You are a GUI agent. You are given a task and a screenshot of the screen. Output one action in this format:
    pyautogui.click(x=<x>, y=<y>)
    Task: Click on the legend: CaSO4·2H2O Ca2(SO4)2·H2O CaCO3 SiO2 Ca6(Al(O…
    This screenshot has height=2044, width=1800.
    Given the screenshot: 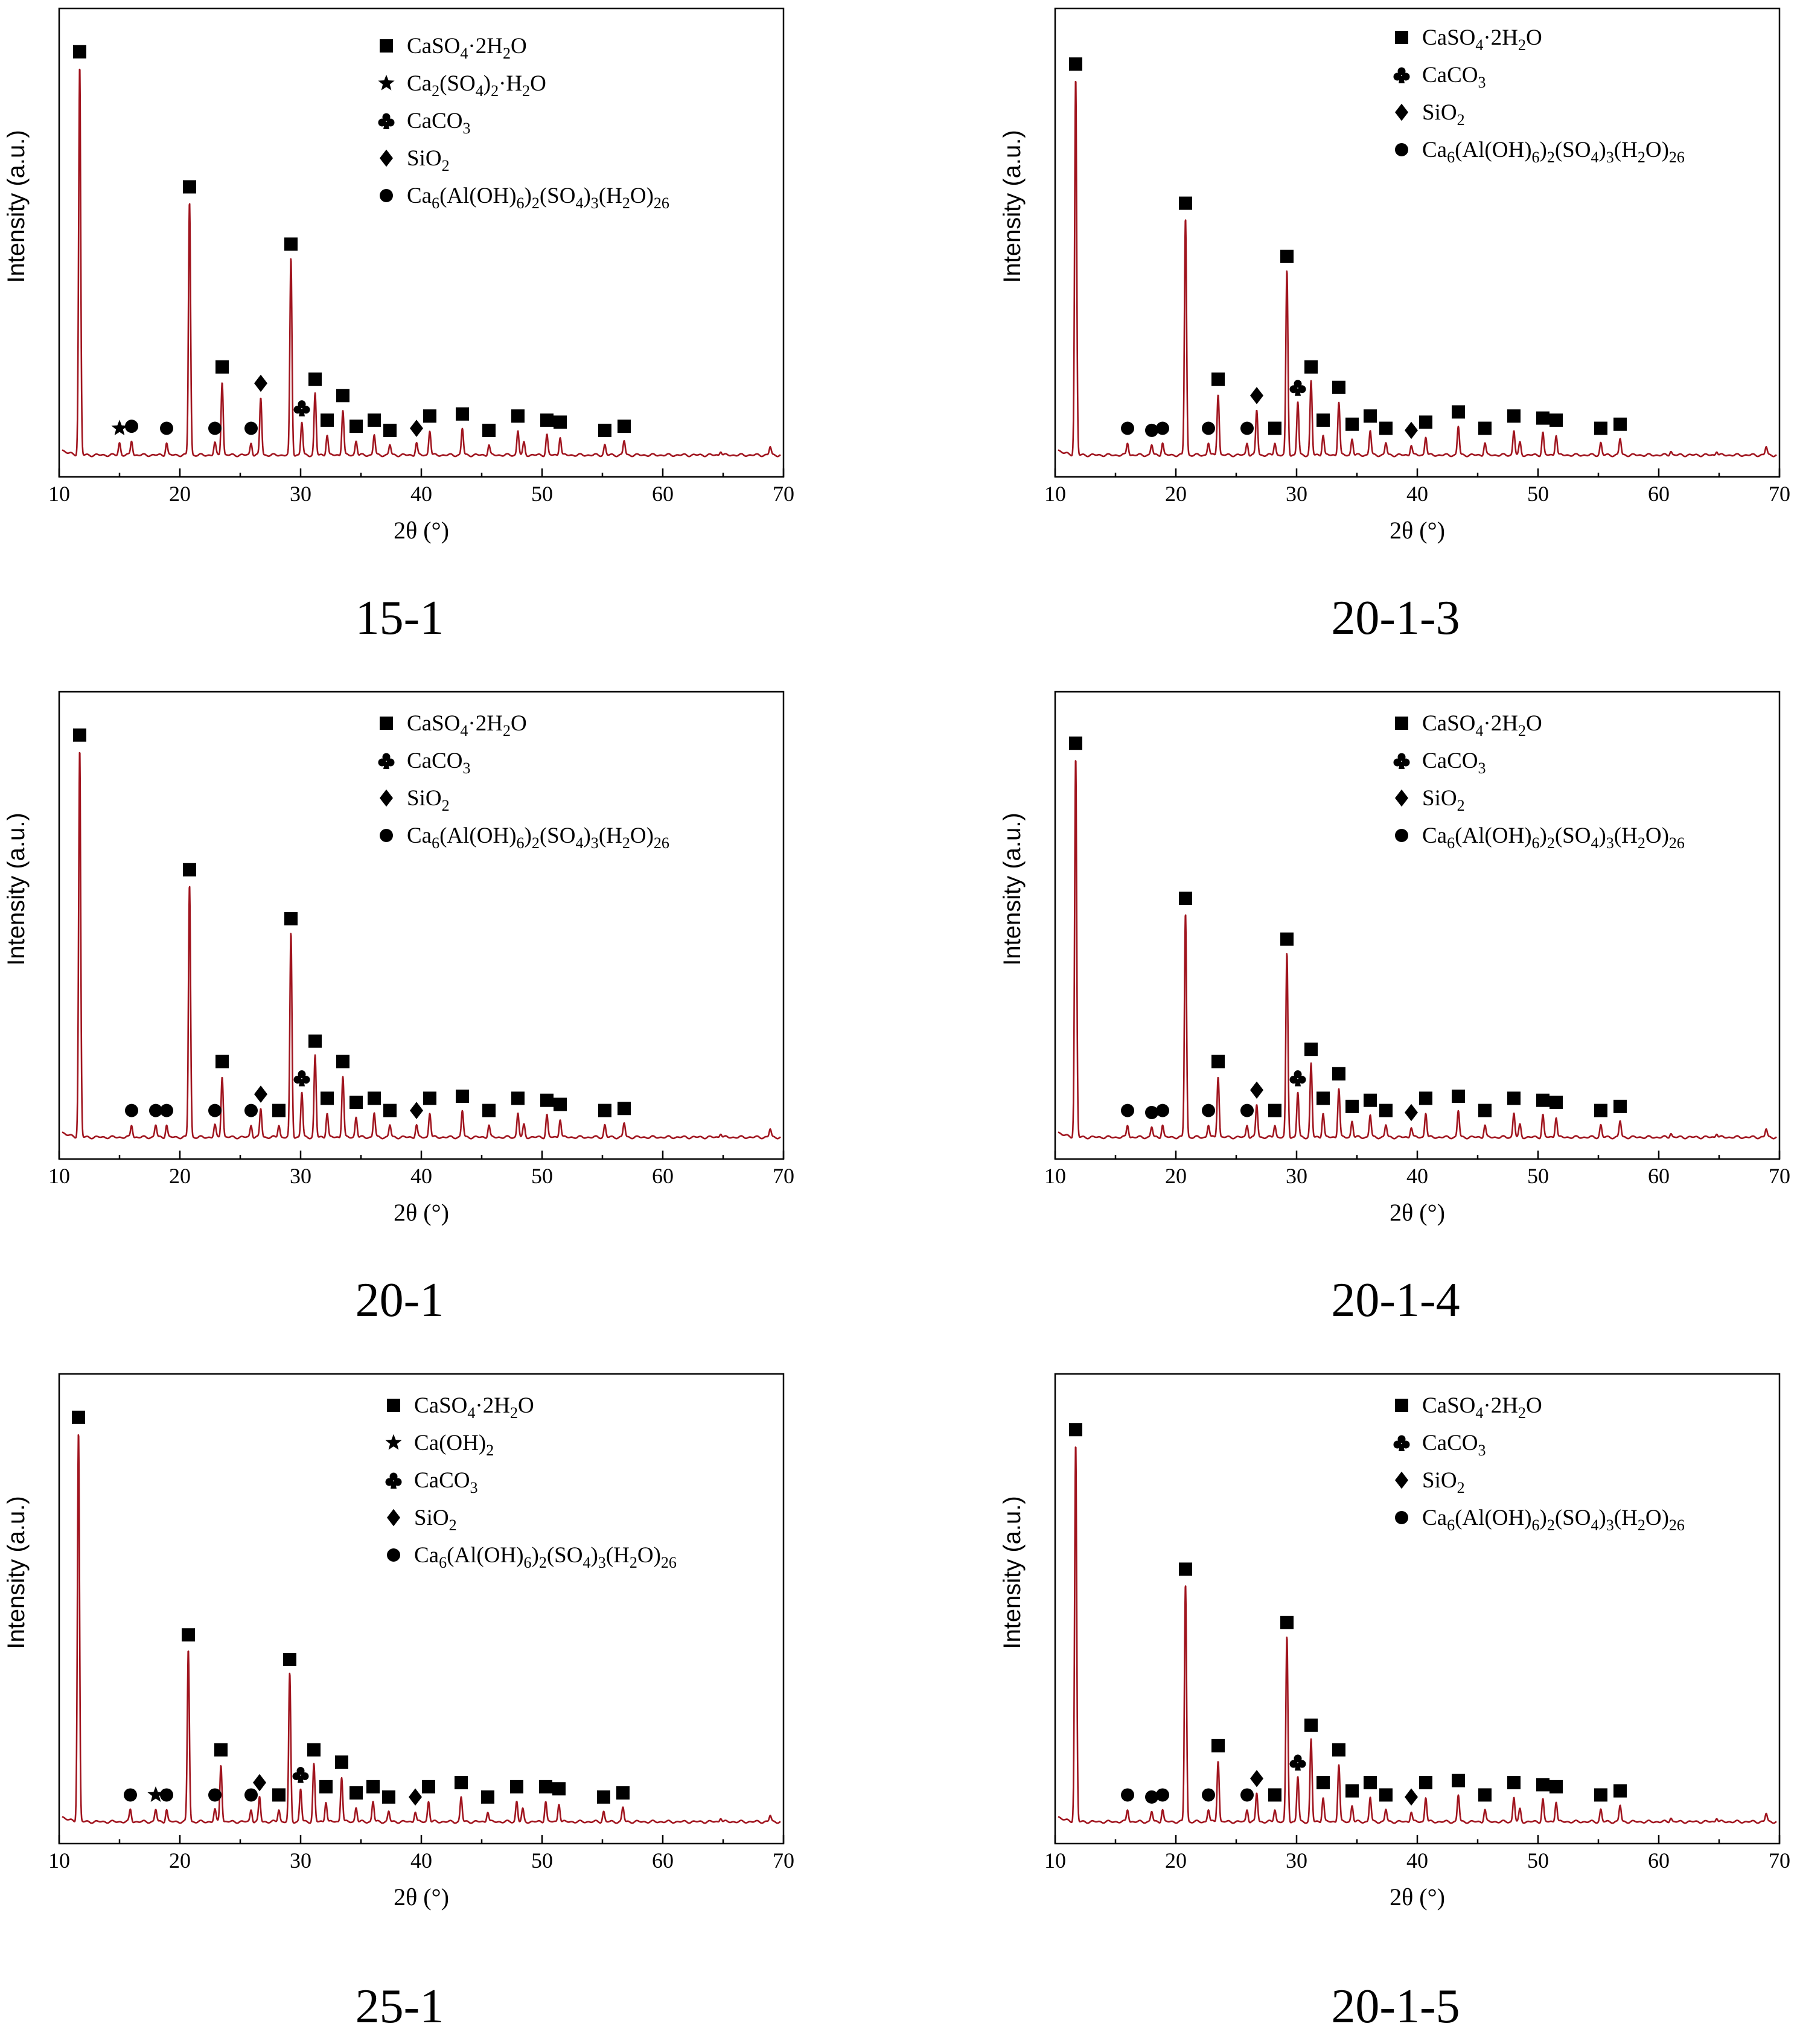 What is the action you would take?
    pyautogui.click(x=523, y=123)
    